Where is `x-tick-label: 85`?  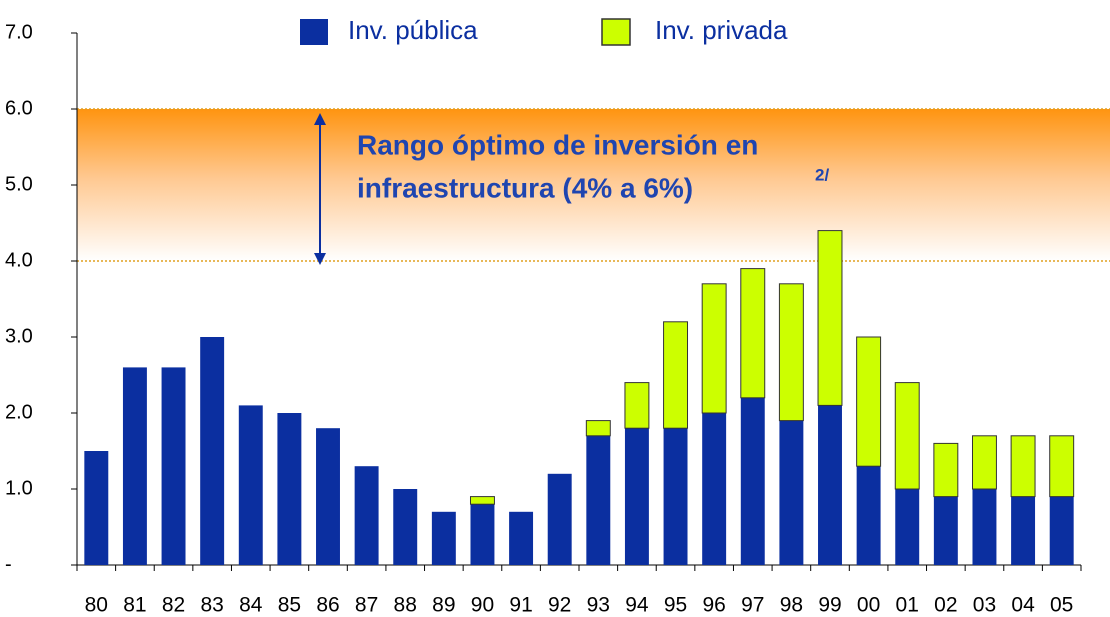 x-tick-label: 85 is located at coordinates (289, 605).